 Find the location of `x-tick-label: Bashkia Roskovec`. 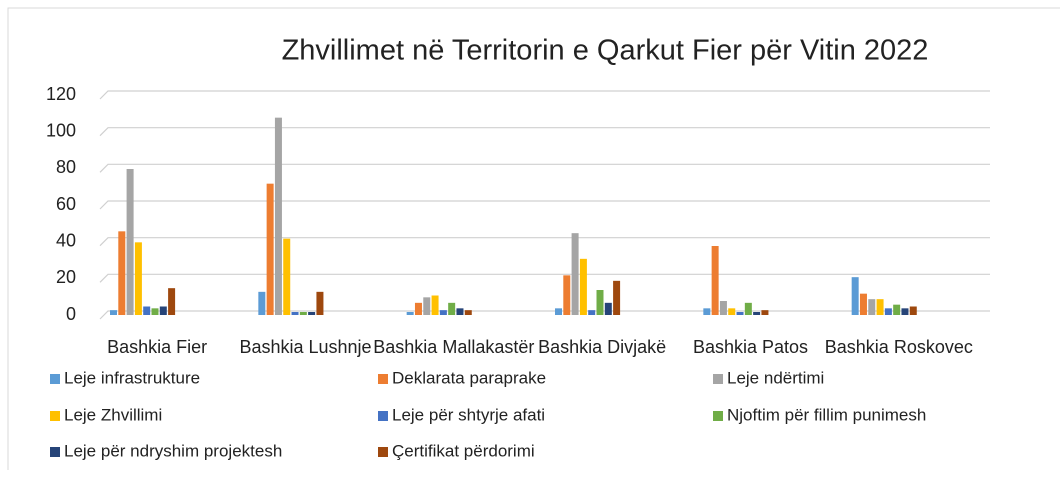

x-tick-label: Bashkia Roskovec is located at coordinates (899, 347).